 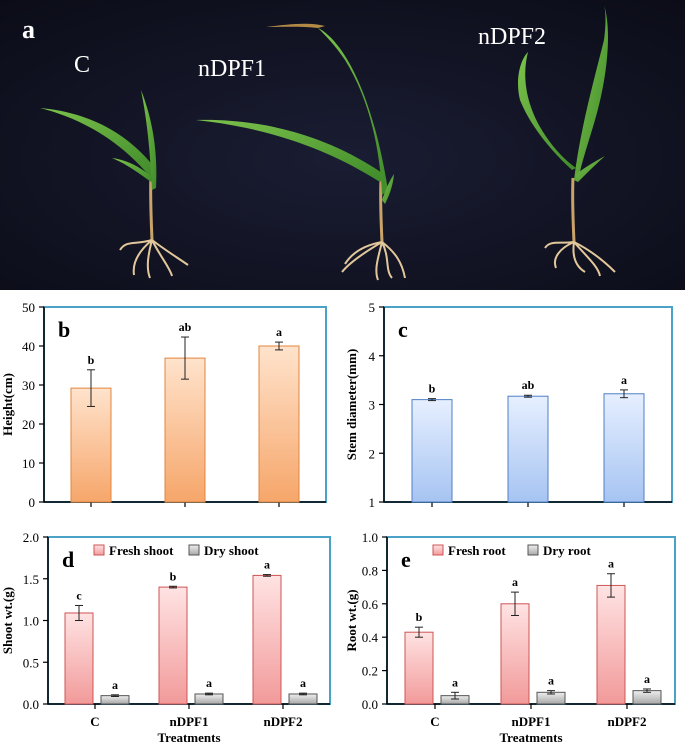 I want to click on plant-ndpf1, so click(x=301, y=152).